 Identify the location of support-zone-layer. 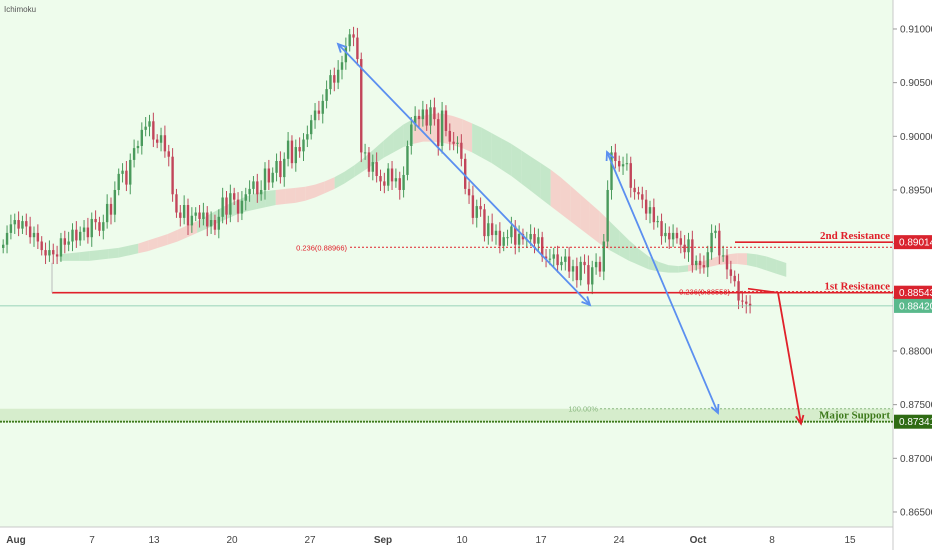
(446, 415).